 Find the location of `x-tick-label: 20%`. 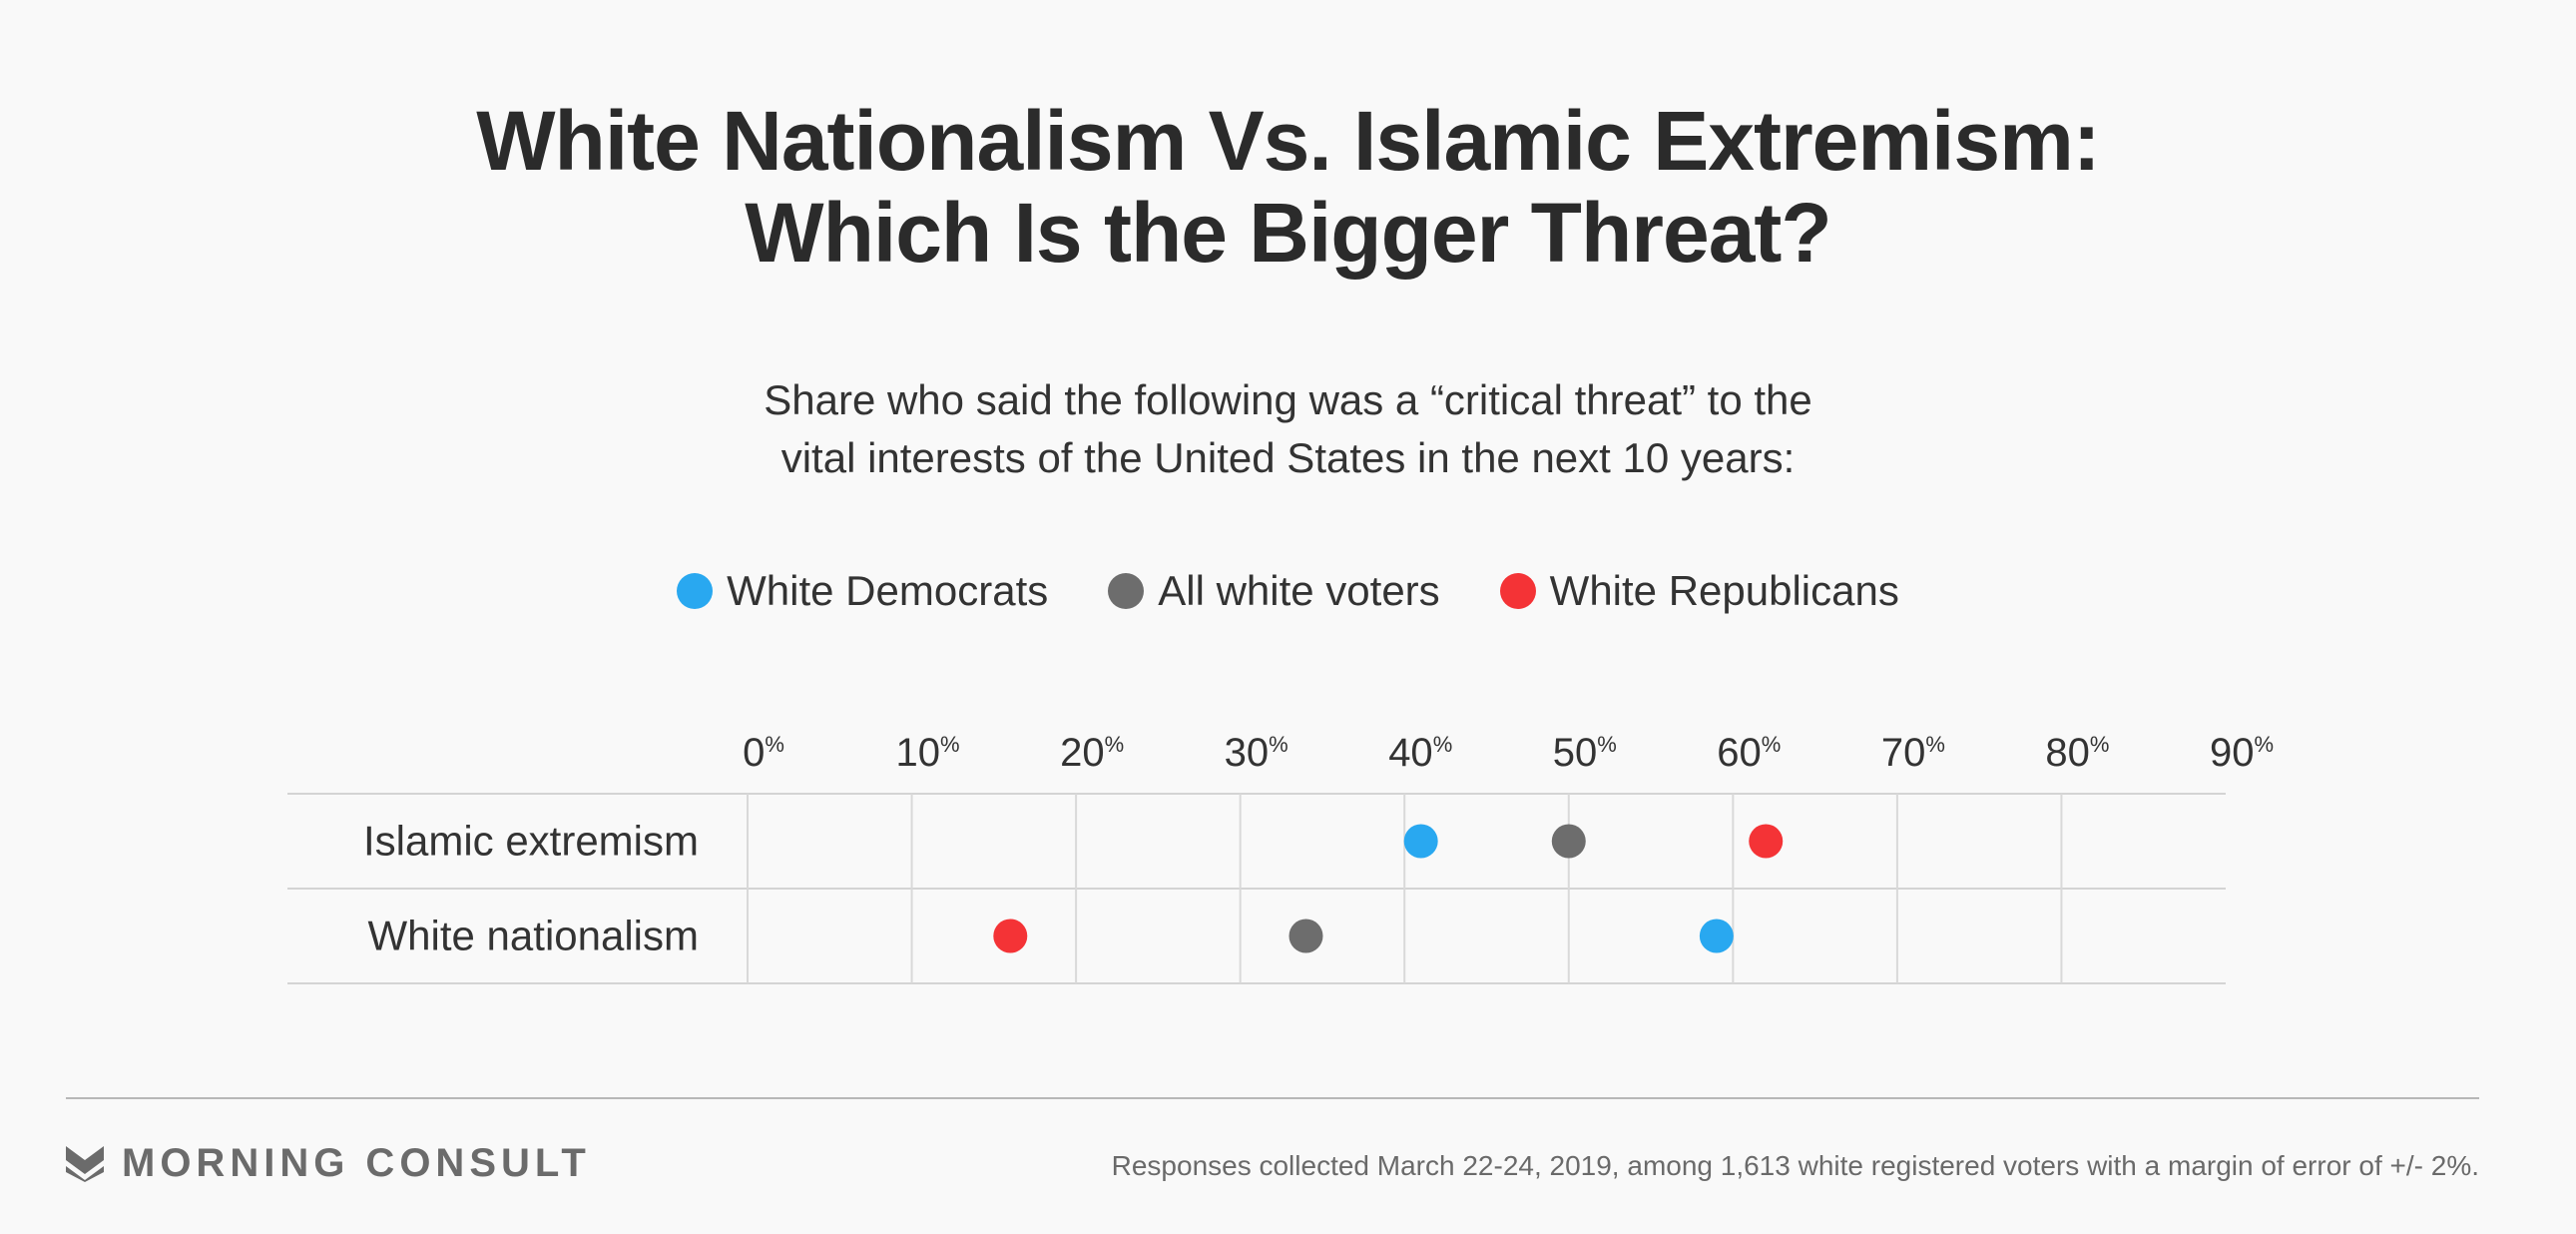

x-tick-label: 20% is located at coordinates (1092, 753).